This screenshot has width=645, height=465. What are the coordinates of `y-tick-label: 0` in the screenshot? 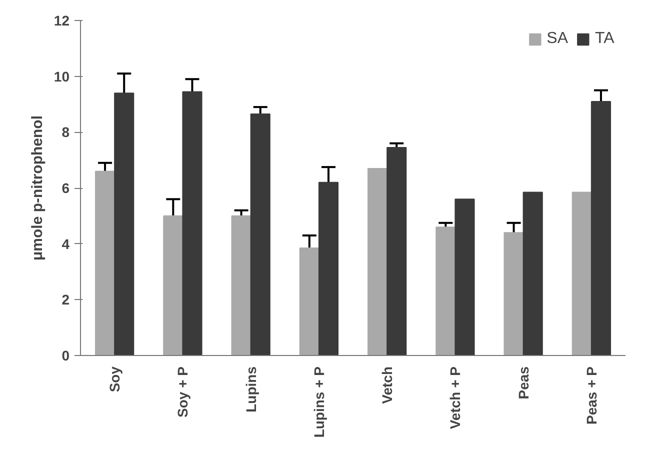 It's located at (66, 356).